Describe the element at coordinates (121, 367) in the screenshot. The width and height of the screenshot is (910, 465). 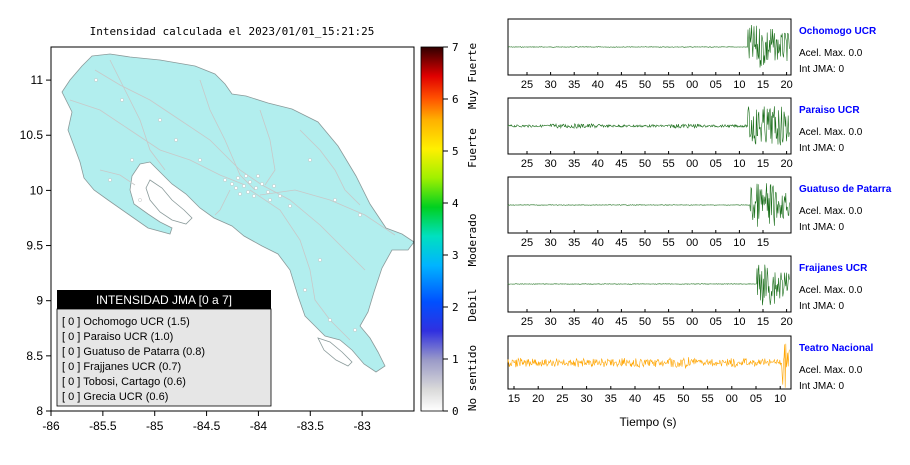
I see `legend-item: [ 0 ] Frajjanes UCR (0.7)` at that location.